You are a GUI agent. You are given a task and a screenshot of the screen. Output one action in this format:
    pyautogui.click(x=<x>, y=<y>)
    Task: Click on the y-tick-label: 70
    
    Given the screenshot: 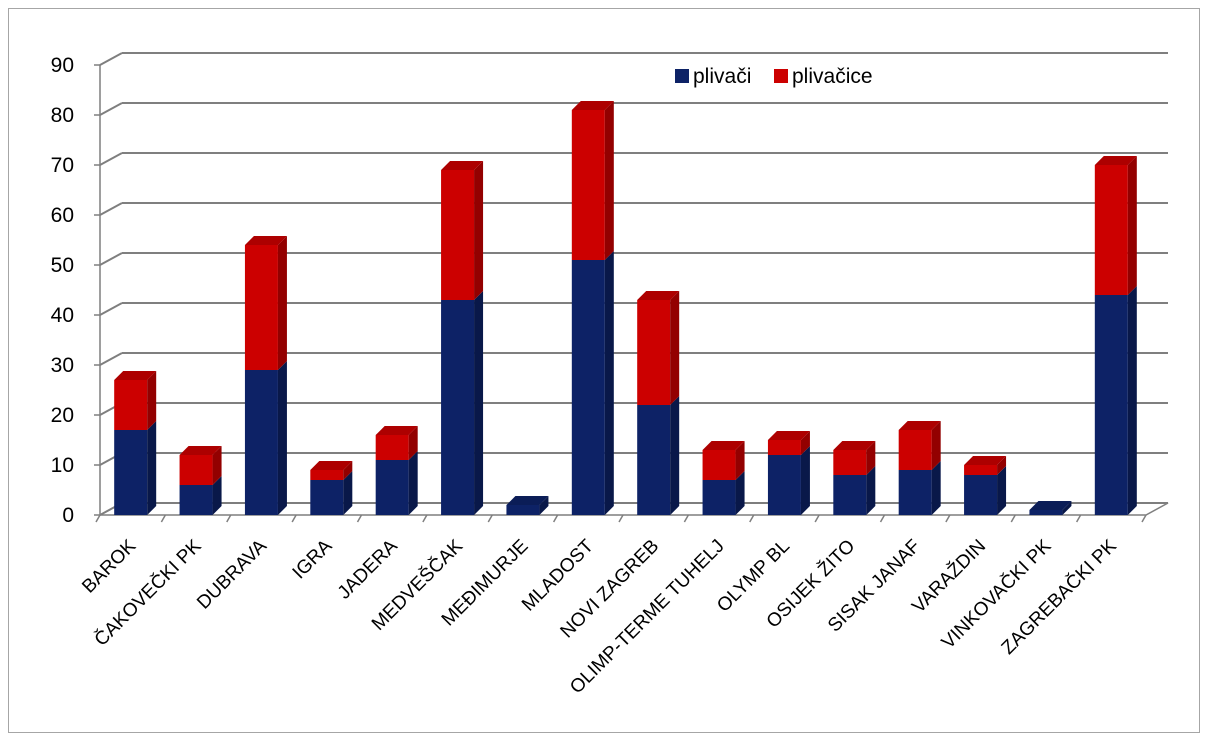 What is the action you would take?
    pyautogui.click(x=62, y=165)
    